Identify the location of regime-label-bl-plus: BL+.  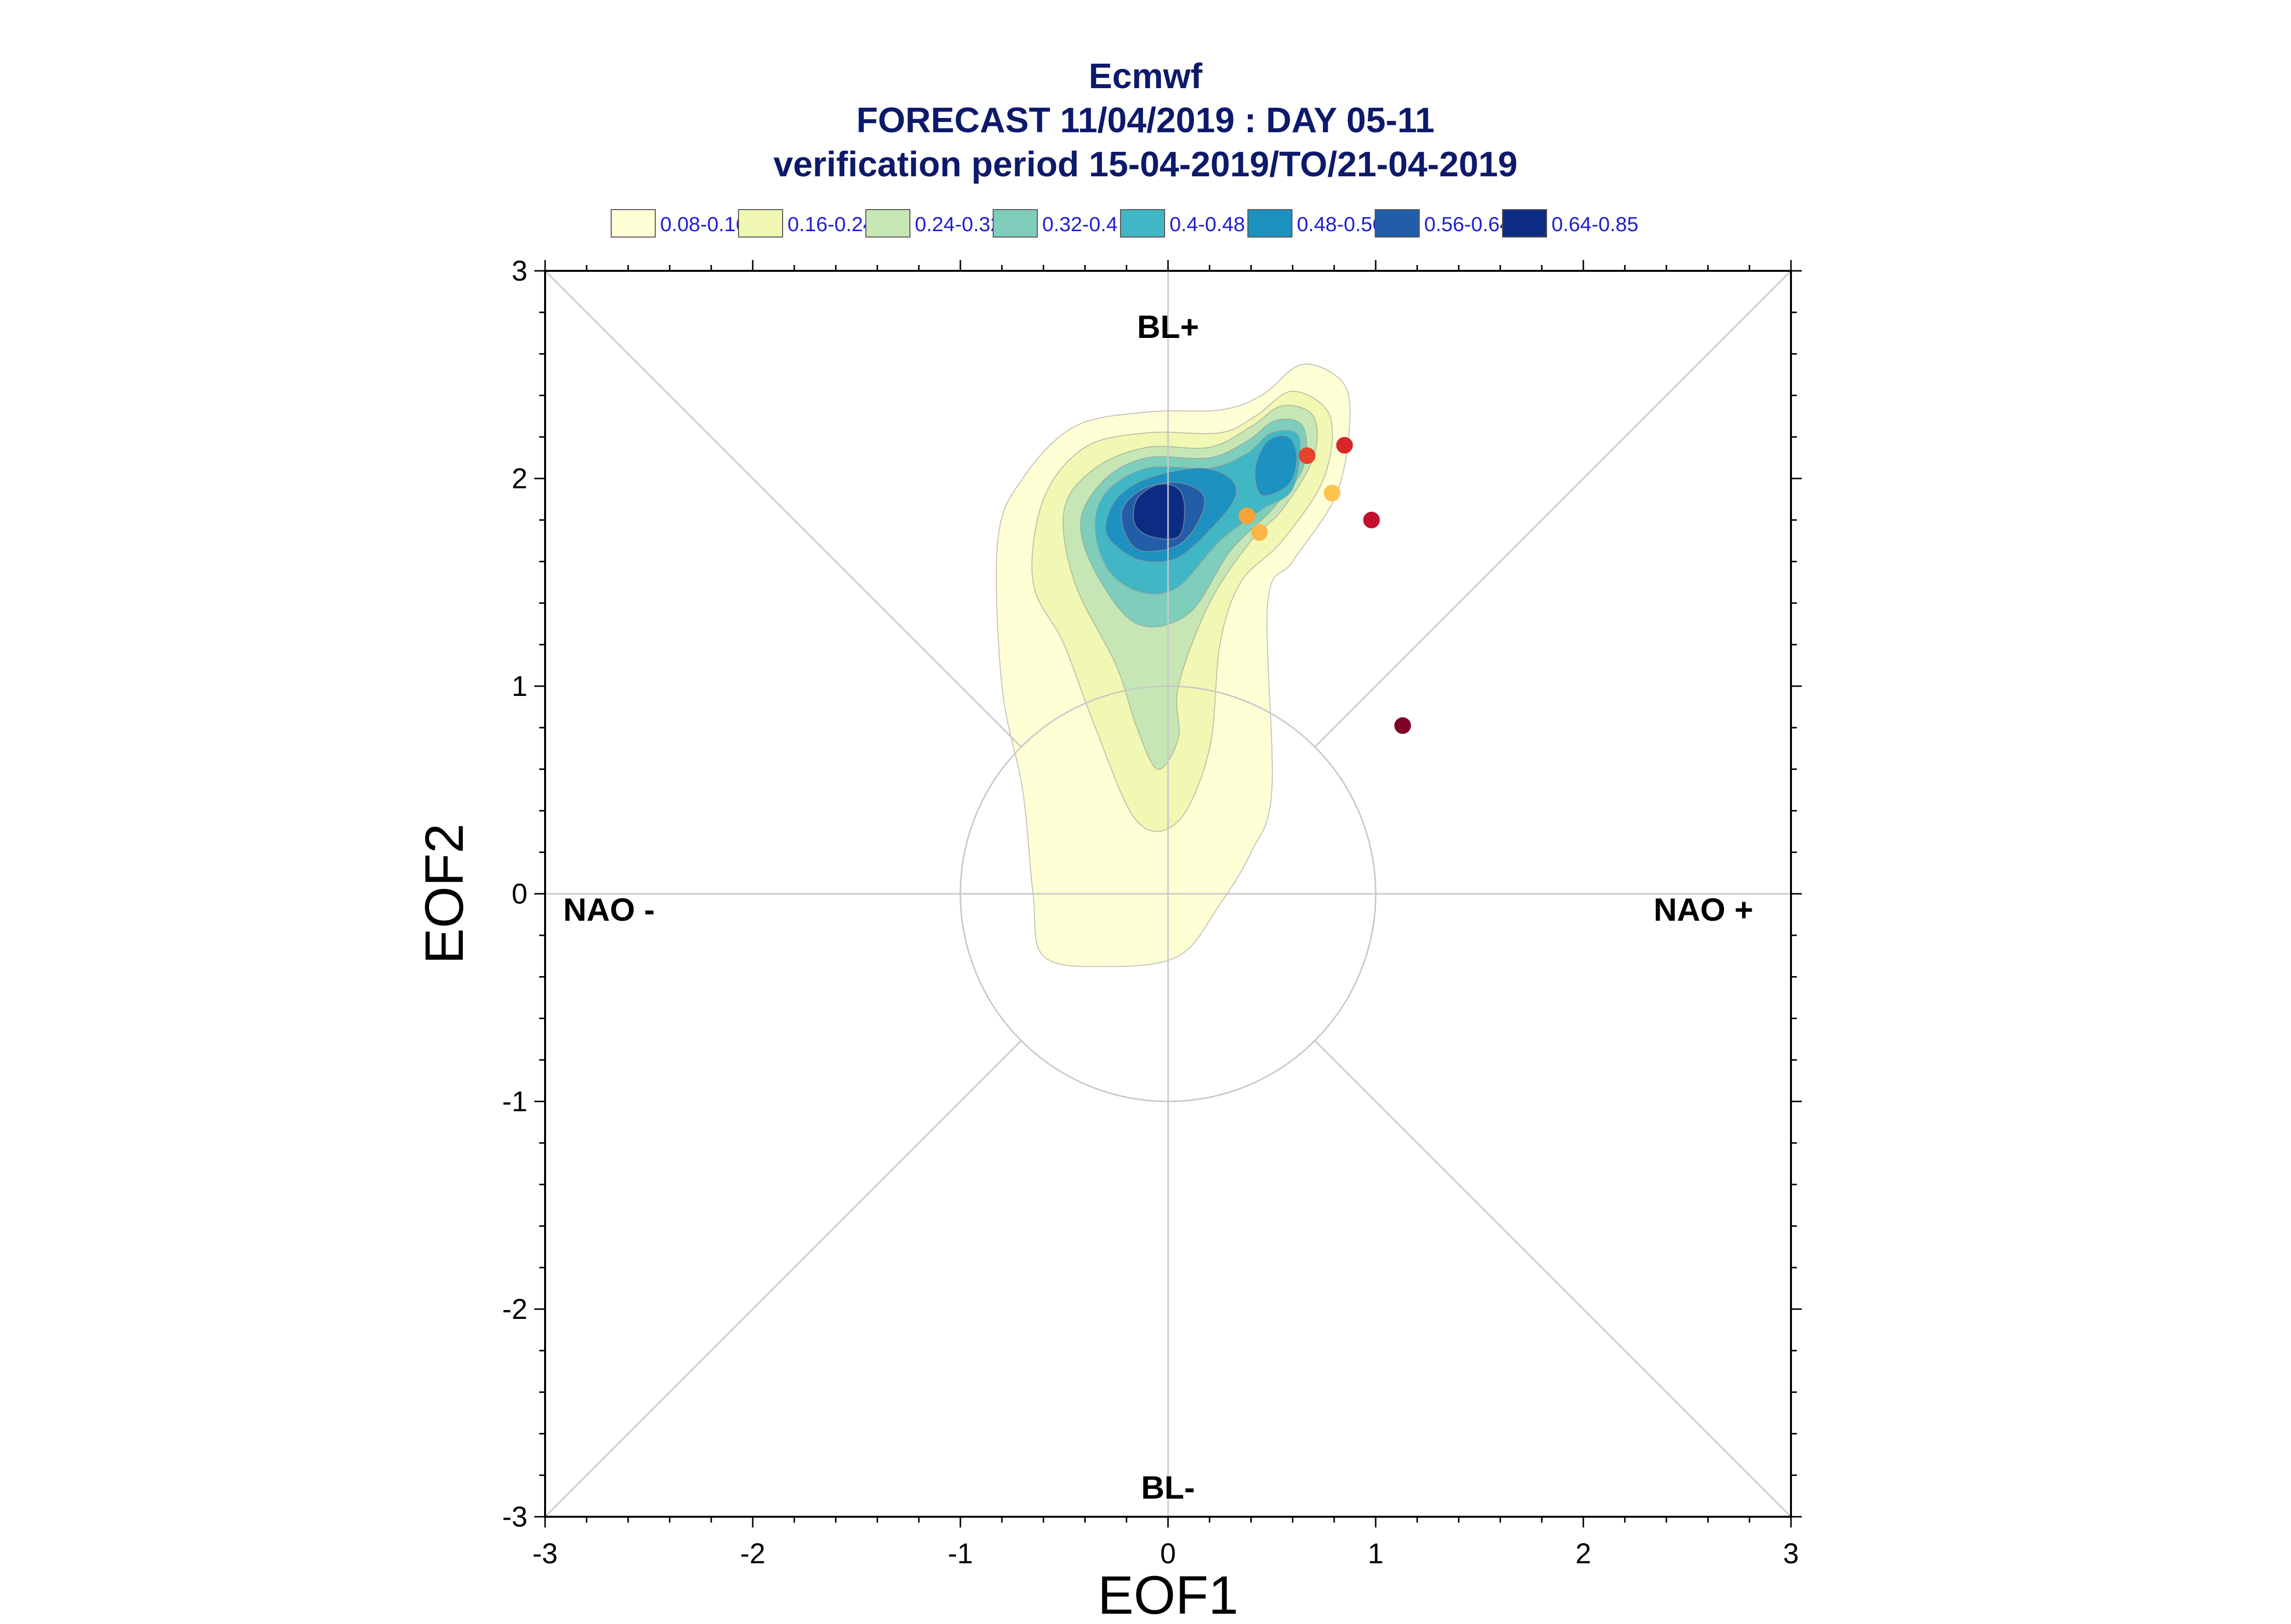
(1168, 327).